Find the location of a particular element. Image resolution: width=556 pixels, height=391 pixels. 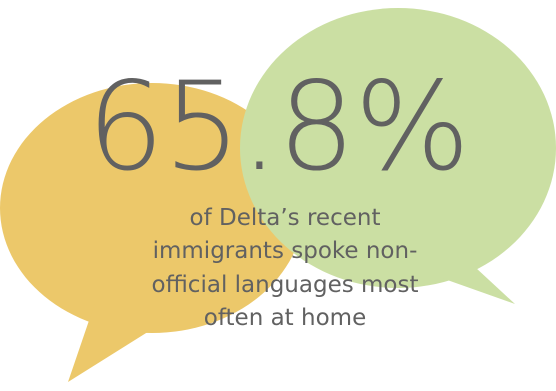

caption-line: of Delta’s recent is located at coordinates (285, 218).